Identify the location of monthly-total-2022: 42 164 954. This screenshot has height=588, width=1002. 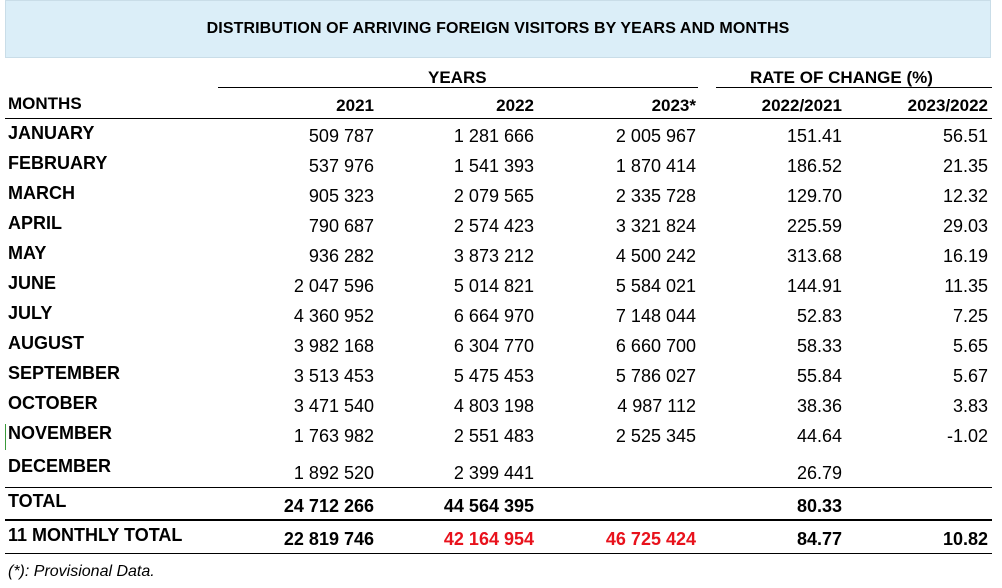
(488, 539).